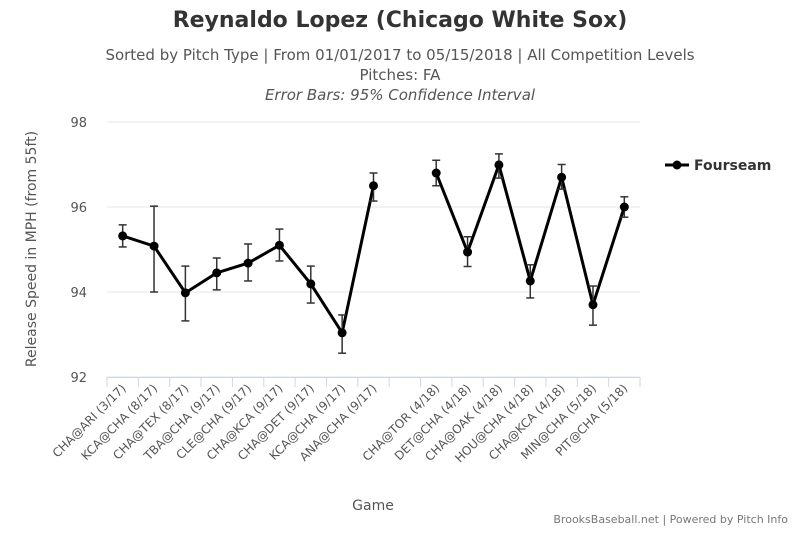 The image size is (800, 534). What do you see at coordinates (78, 293) in the screenshot?
I see `y-tick-label: 94` at bounding box center [78, 293].